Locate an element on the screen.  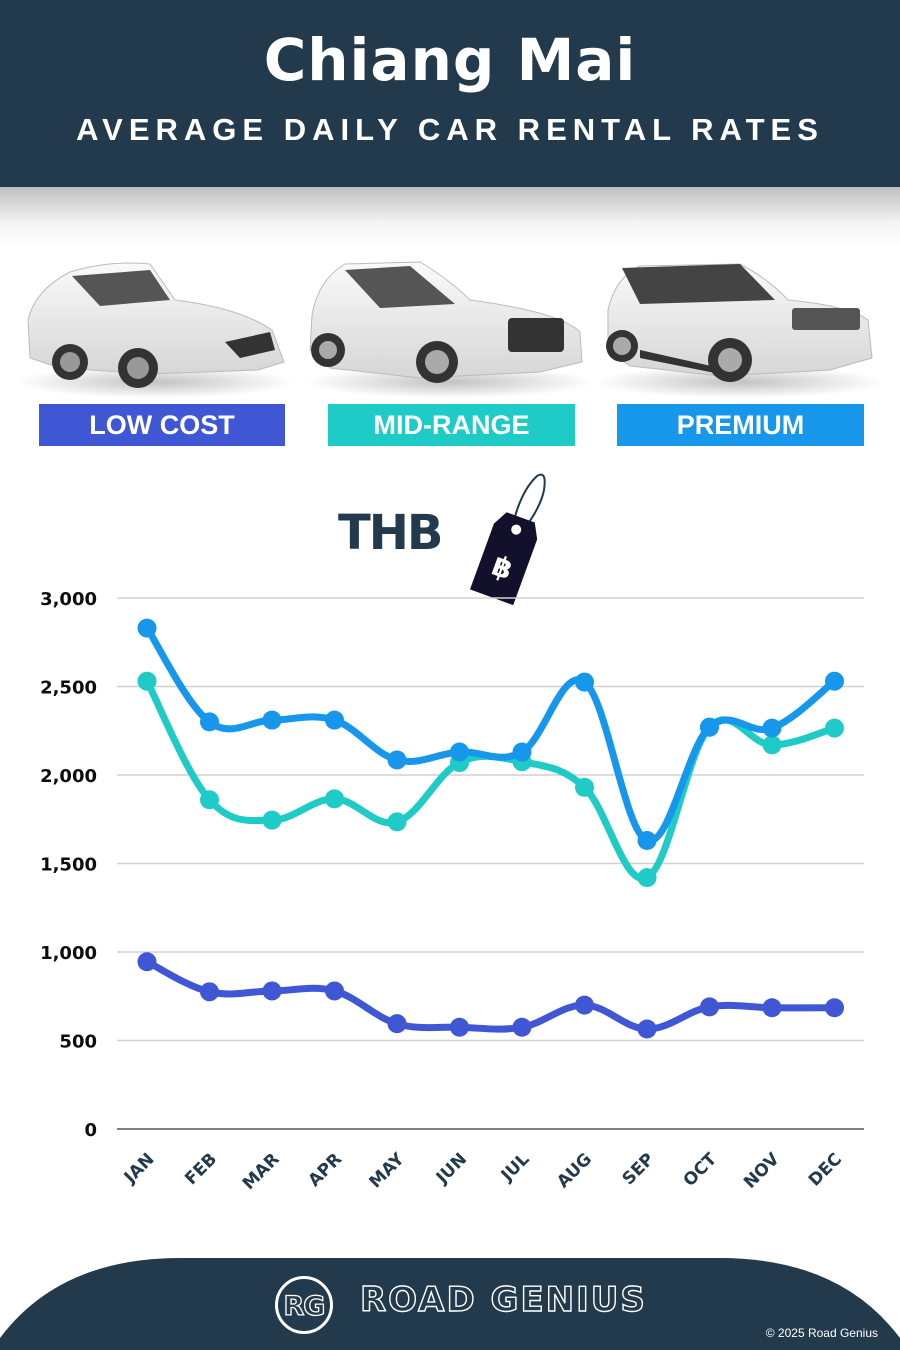
page-title: Chiang Mai is located at coordinates (450, 60).